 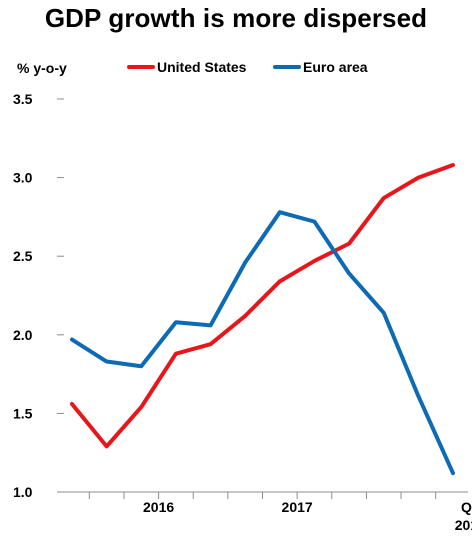 What do you see at coordinates (42, 68) in the screenshot?
I see `y-axis-label: % y-o-y` at bounding box center [42, 68].